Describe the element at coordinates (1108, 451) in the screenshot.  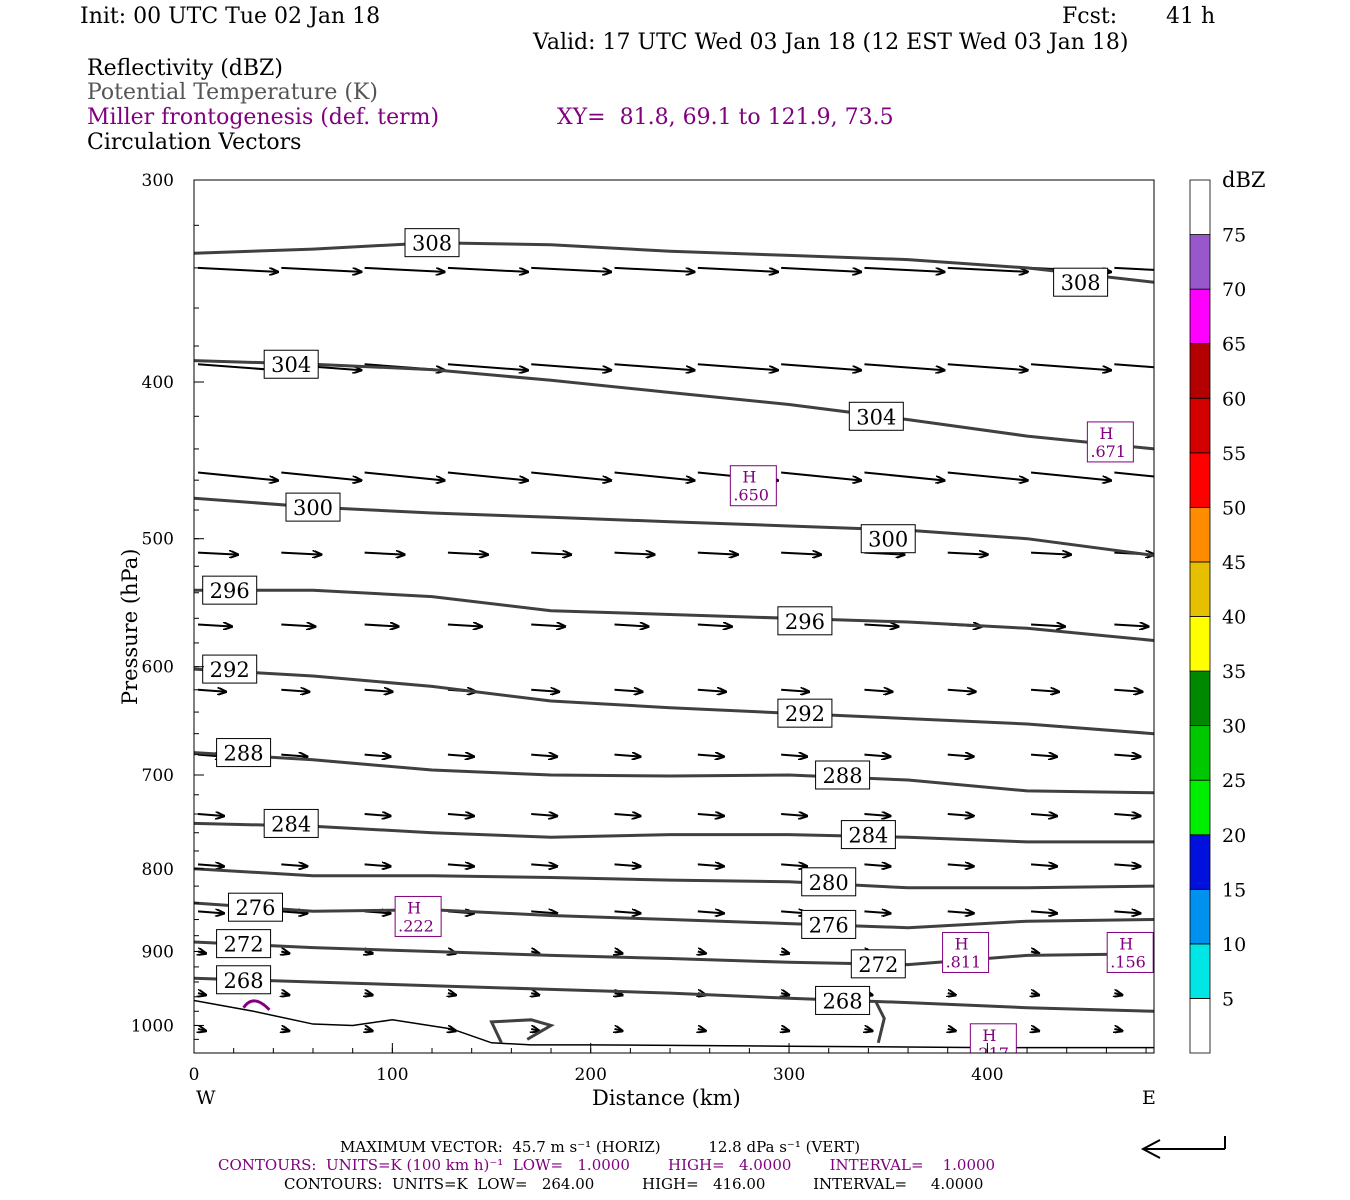
I see `frontogenesis-max-value: .671` at that location.